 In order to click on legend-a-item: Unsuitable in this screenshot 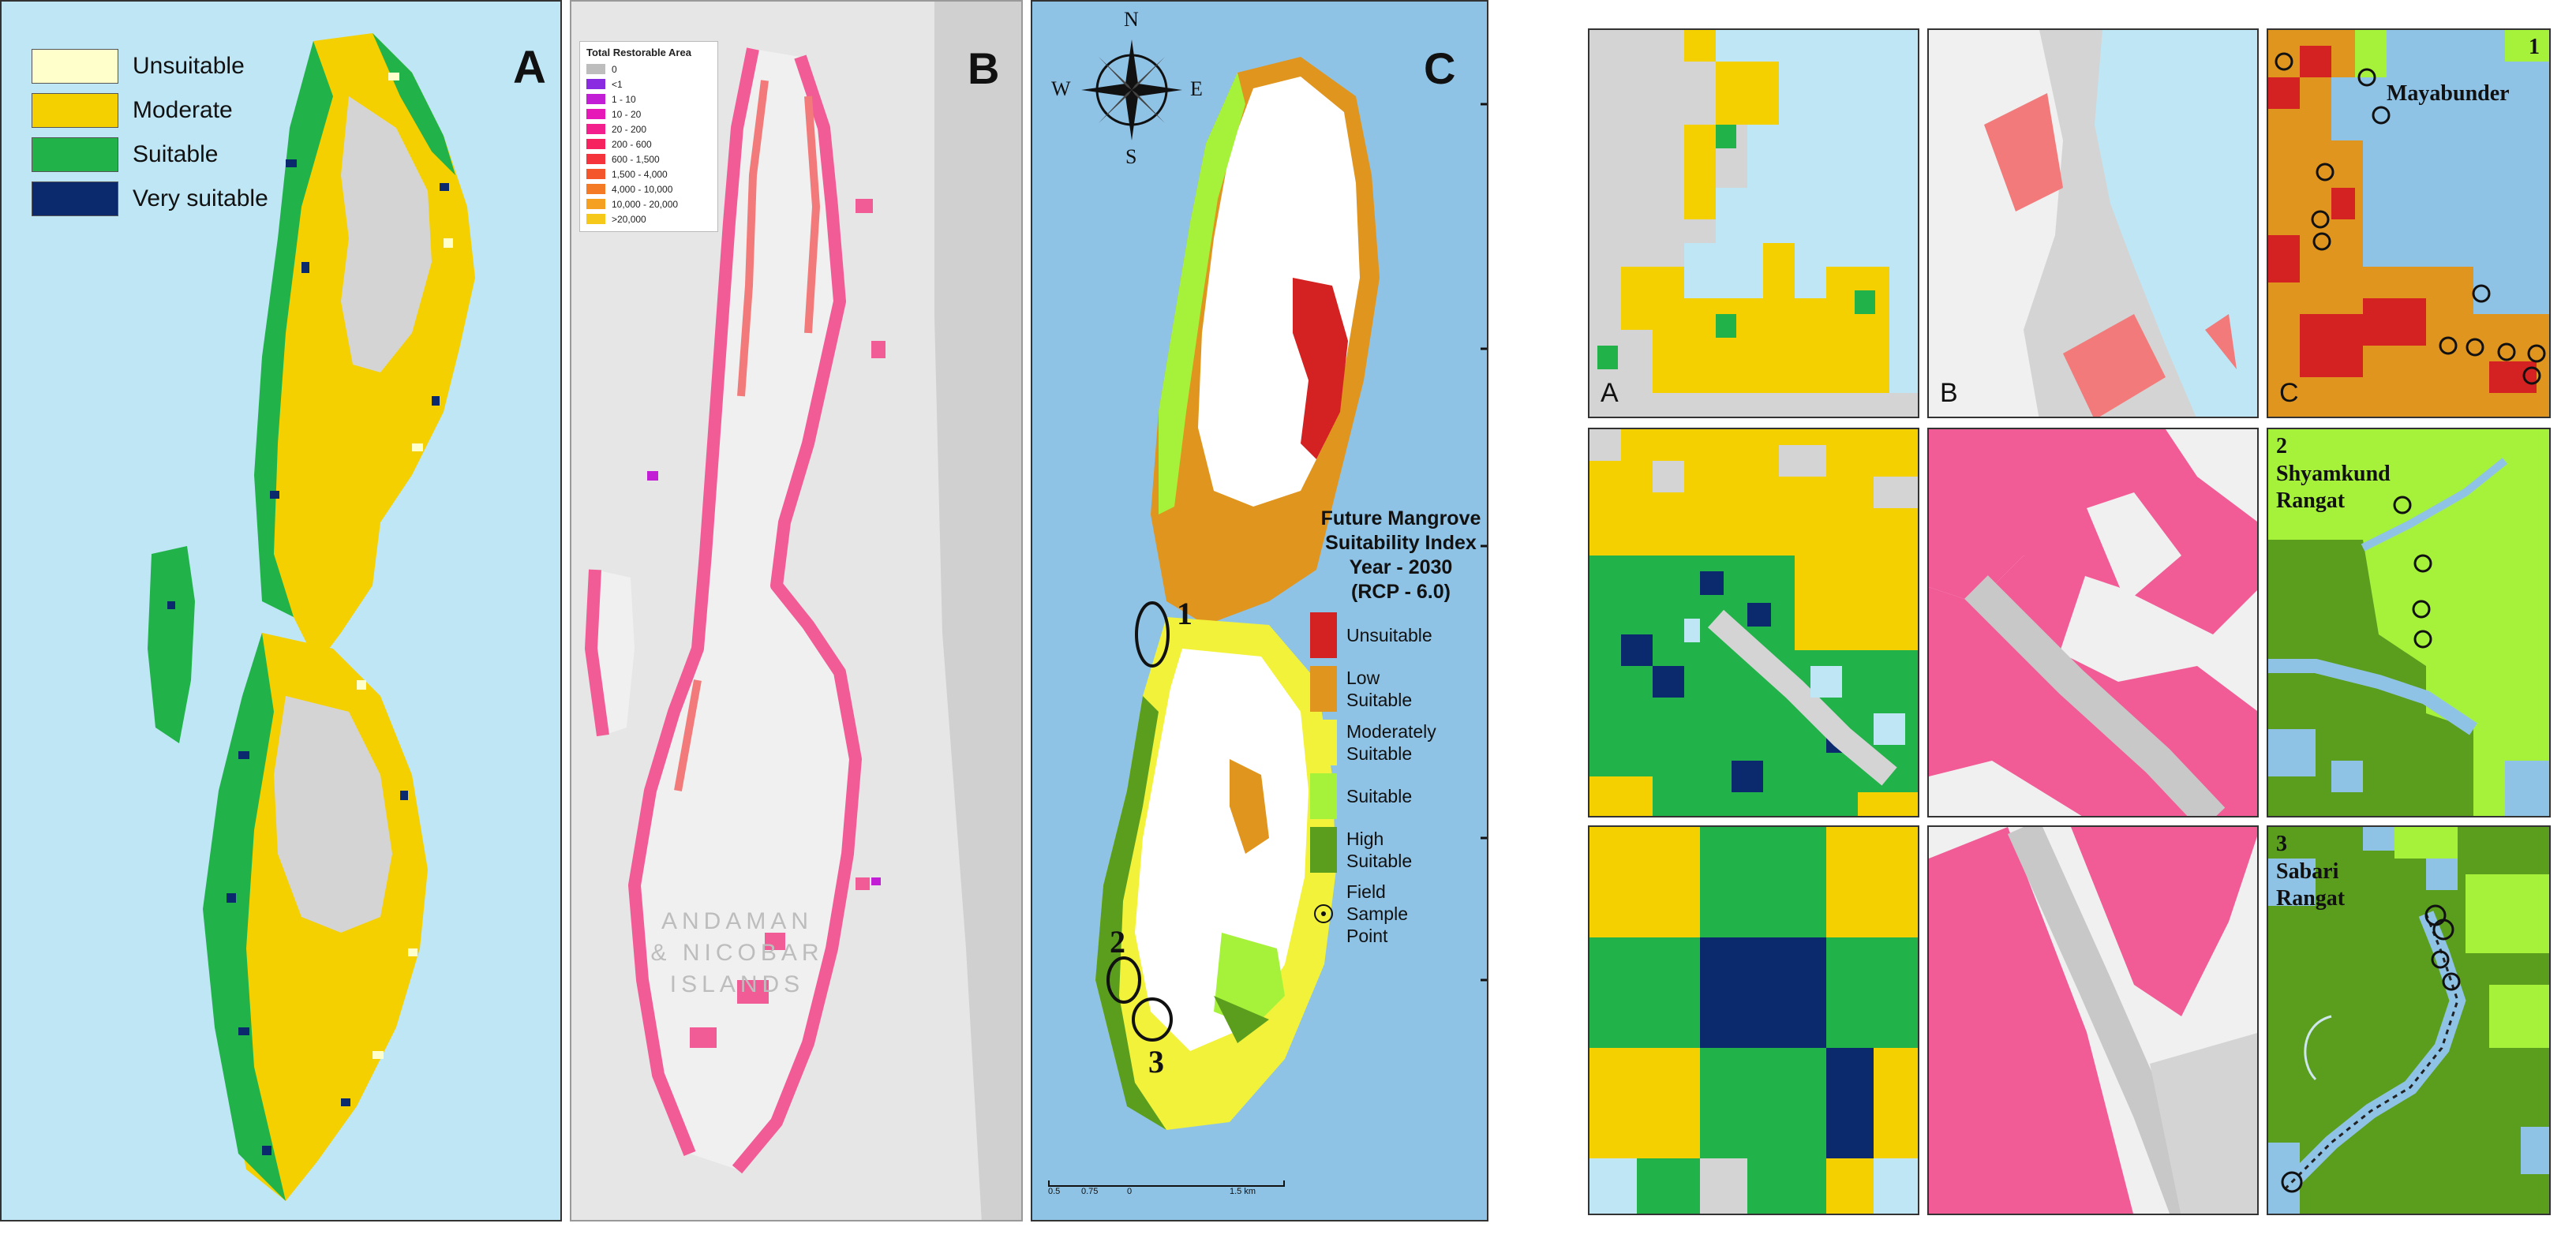, I will do `click(150, 66)`.